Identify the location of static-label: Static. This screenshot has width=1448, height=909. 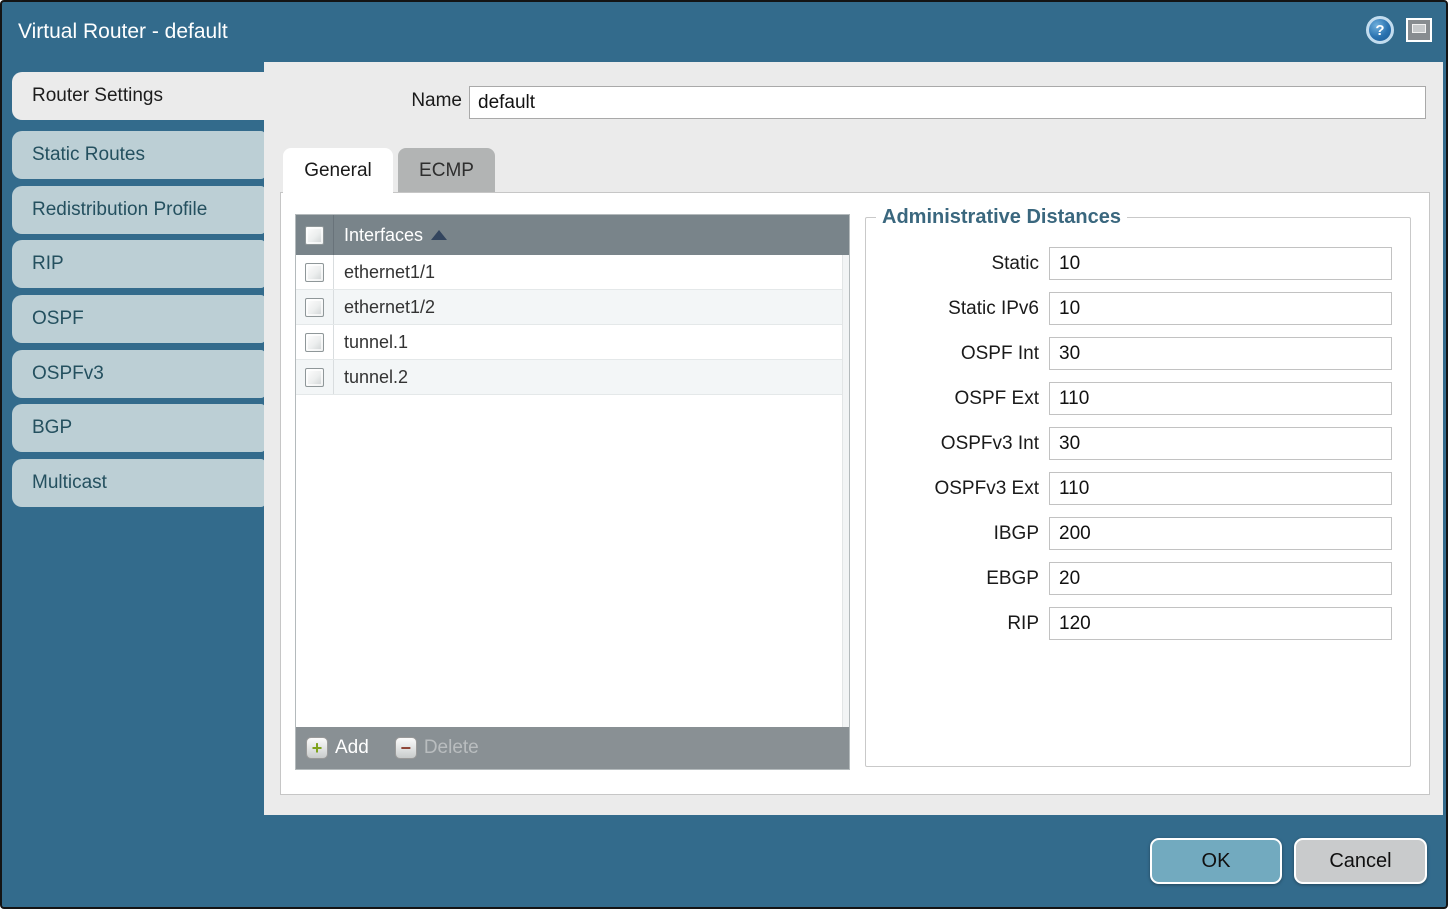
(1015, 263).